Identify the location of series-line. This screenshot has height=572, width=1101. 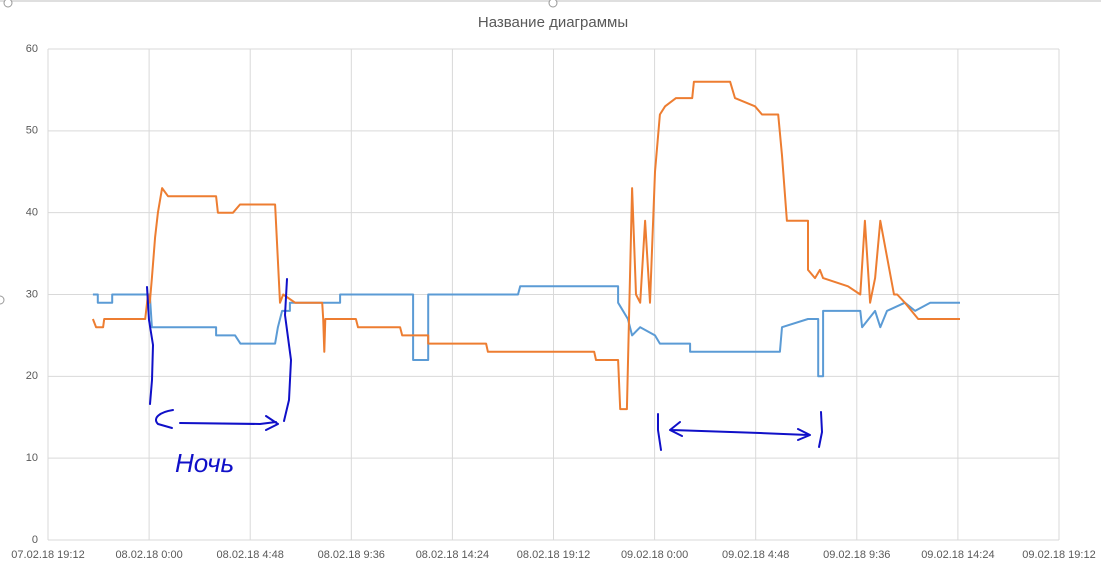
(526, 331).